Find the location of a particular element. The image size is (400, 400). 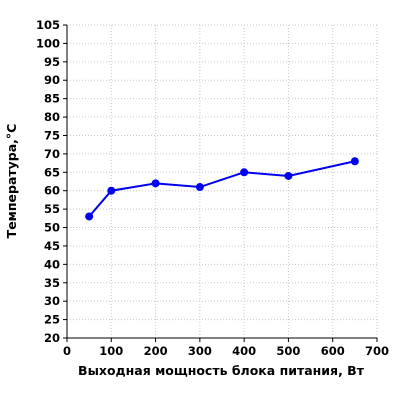

y-tick-label: 90 is located at coordinates (52, 80).